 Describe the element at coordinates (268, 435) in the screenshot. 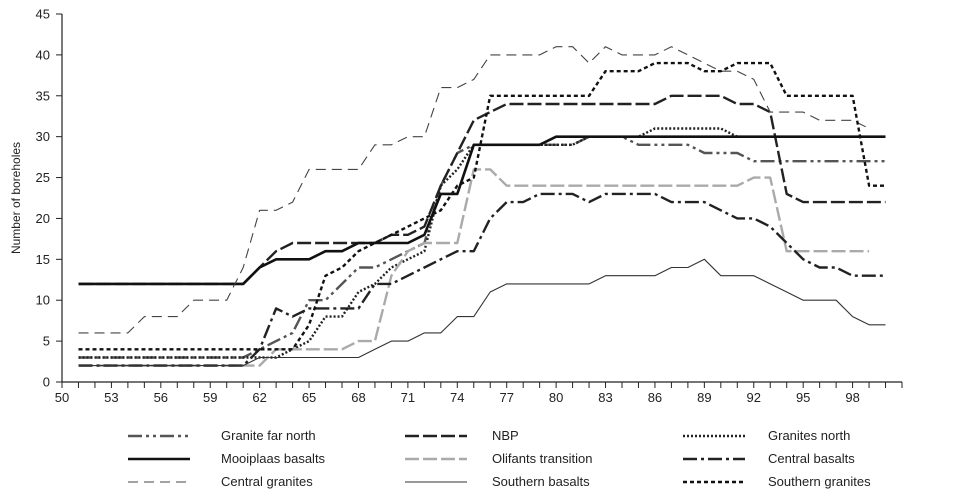

I see `legend-label: Granite far north` at that location.